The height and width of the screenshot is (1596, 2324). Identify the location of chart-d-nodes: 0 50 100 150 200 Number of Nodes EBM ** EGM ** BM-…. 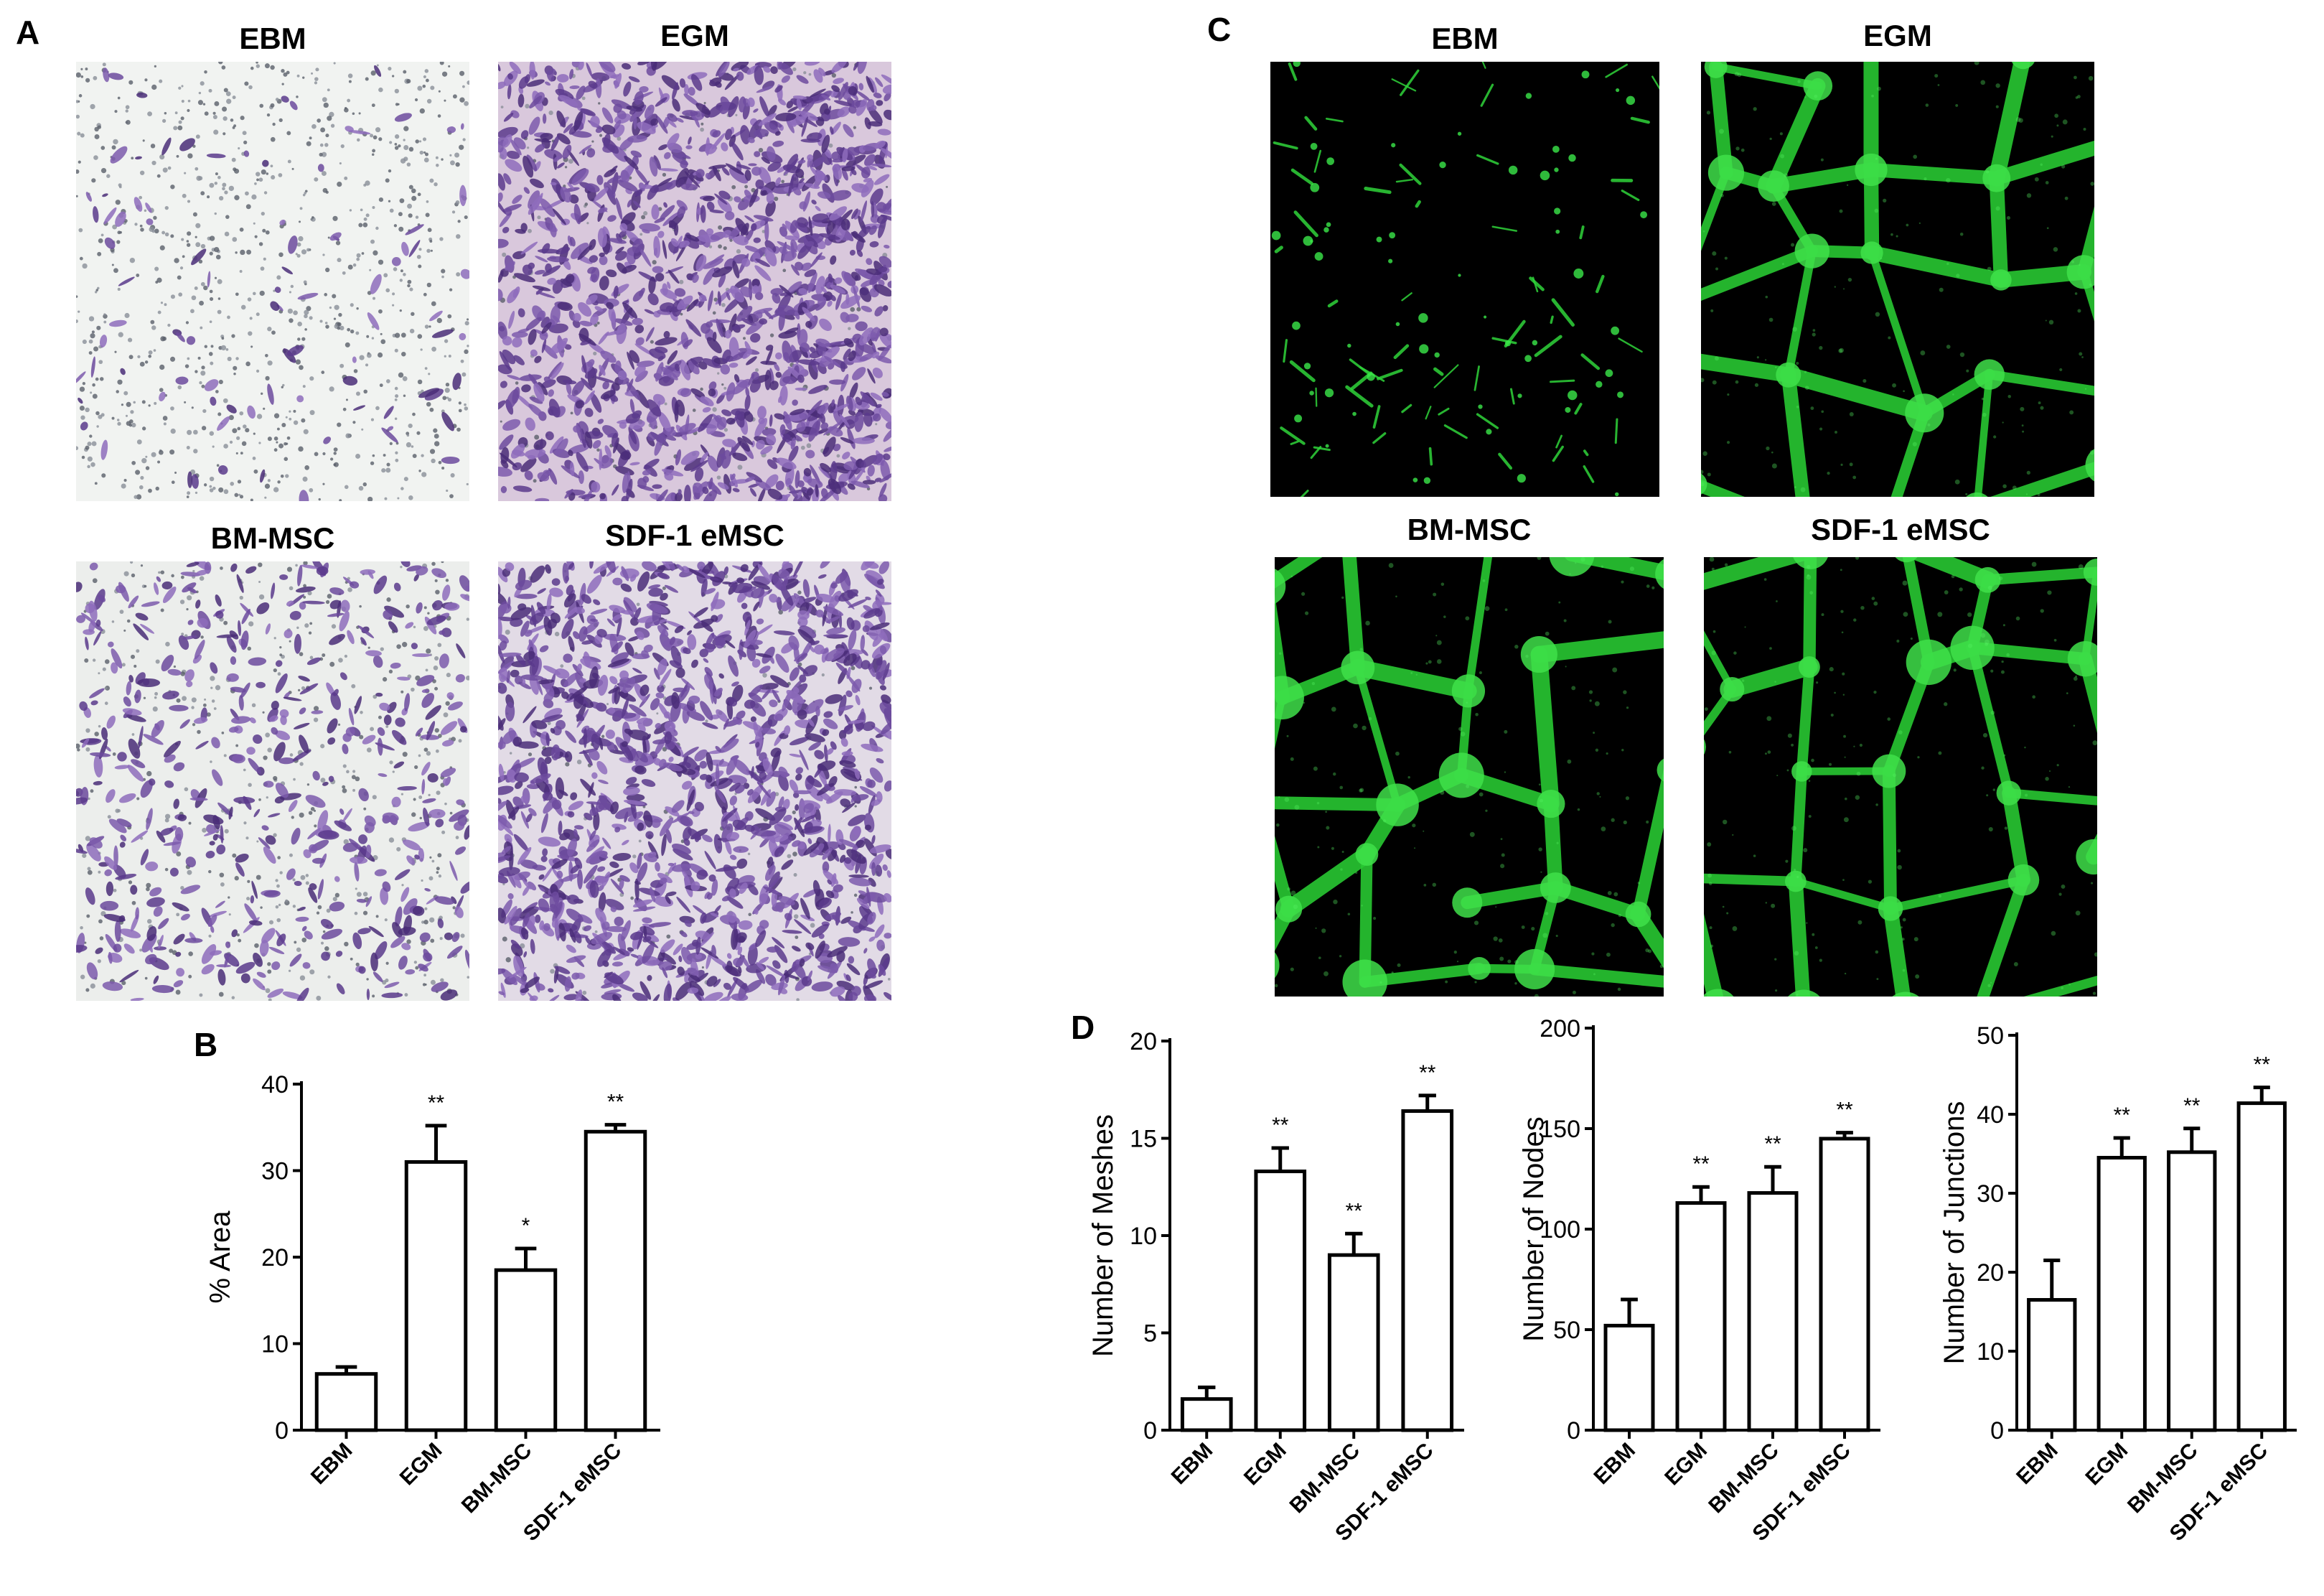
(1708, 1292).